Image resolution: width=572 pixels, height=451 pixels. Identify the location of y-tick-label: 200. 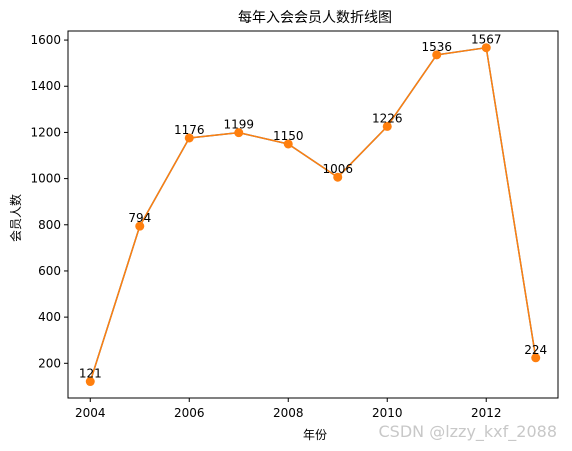
(49, 363).